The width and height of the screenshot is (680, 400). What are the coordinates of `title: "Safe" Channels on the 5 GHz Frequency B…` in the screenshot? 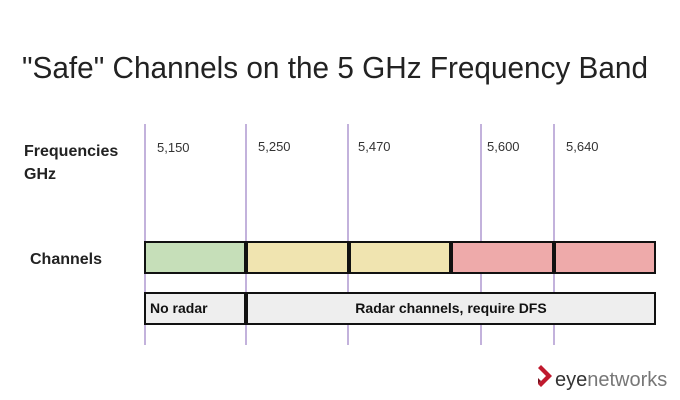 It's located at (335, 67).